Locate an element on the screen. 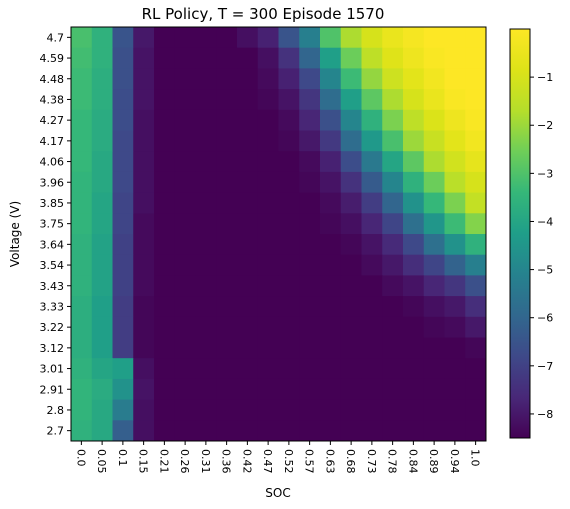 This screenshot has width=570, height=509. y-tick-label: 3.33 is located at coordinates (52, 306).